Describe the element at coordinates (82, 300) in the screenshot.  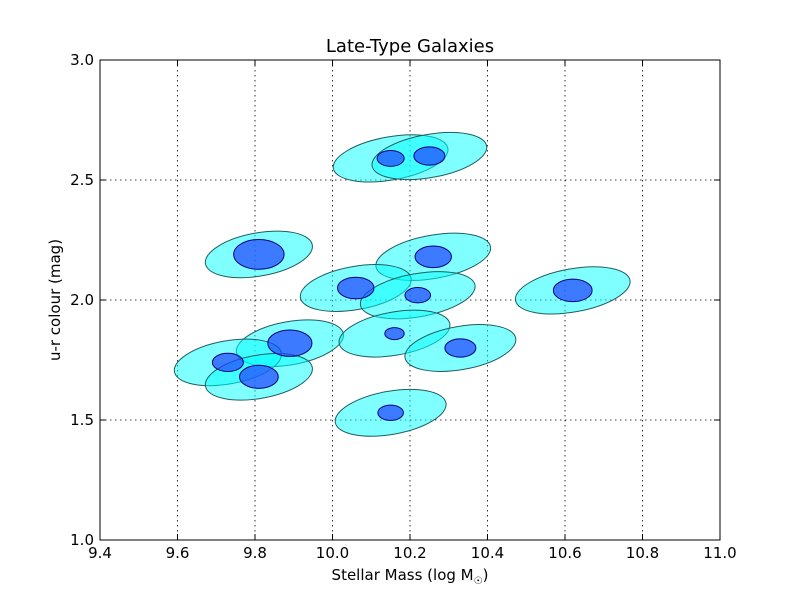
I see `y-tick-label: 2.0` at that location.